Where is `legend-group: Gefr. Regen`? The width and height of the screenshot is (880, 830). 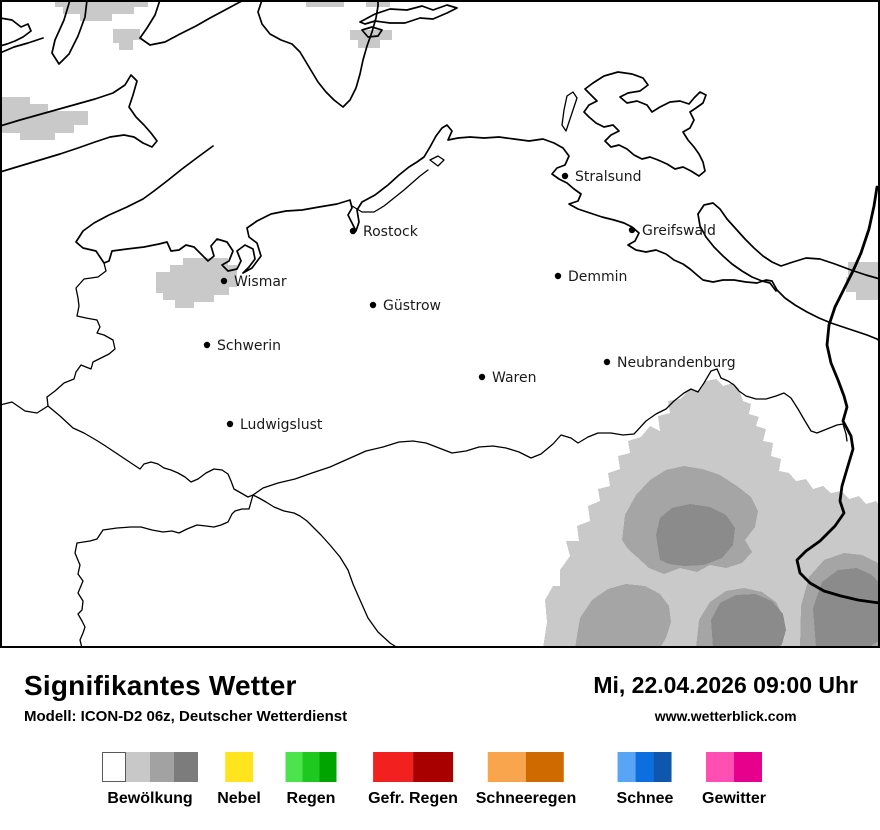
legend-group: Gefr. Regen is located at coordinates (413, 780).